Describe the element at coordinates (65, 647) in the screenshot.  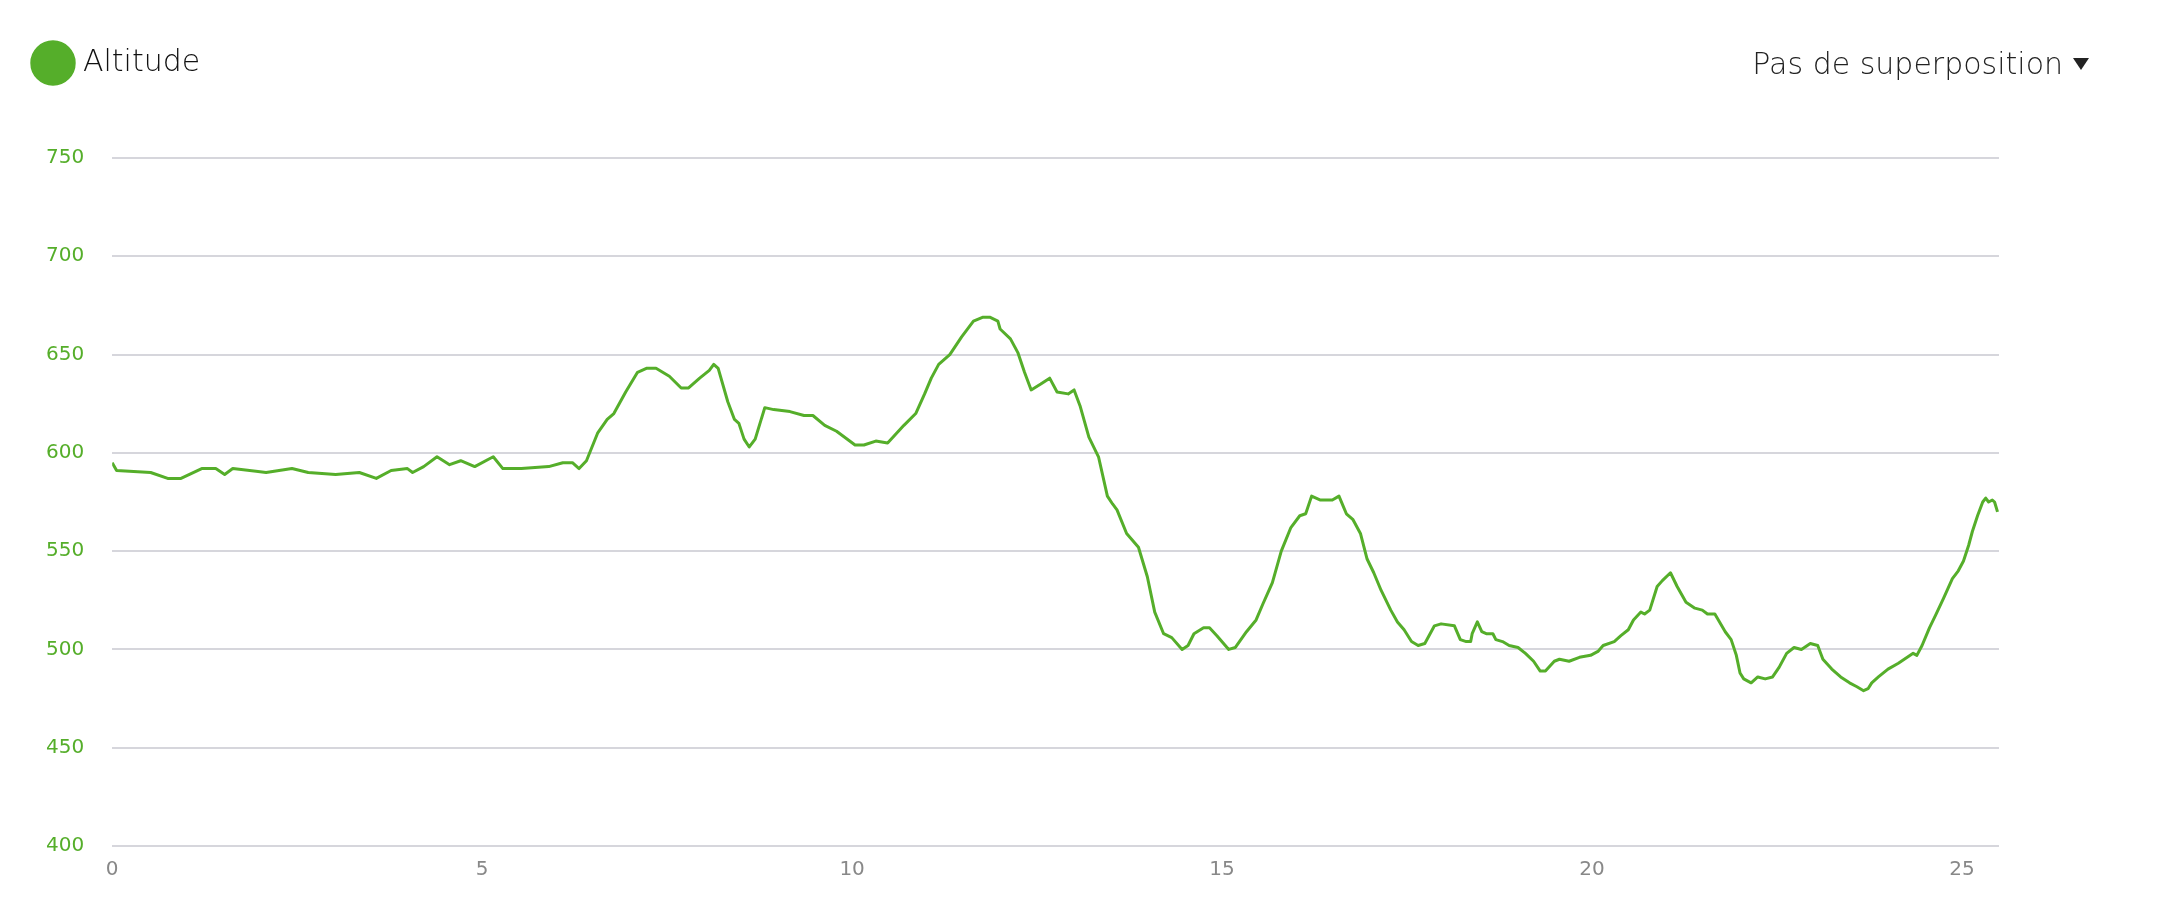
I see `y-tick-label: 500` at that location.